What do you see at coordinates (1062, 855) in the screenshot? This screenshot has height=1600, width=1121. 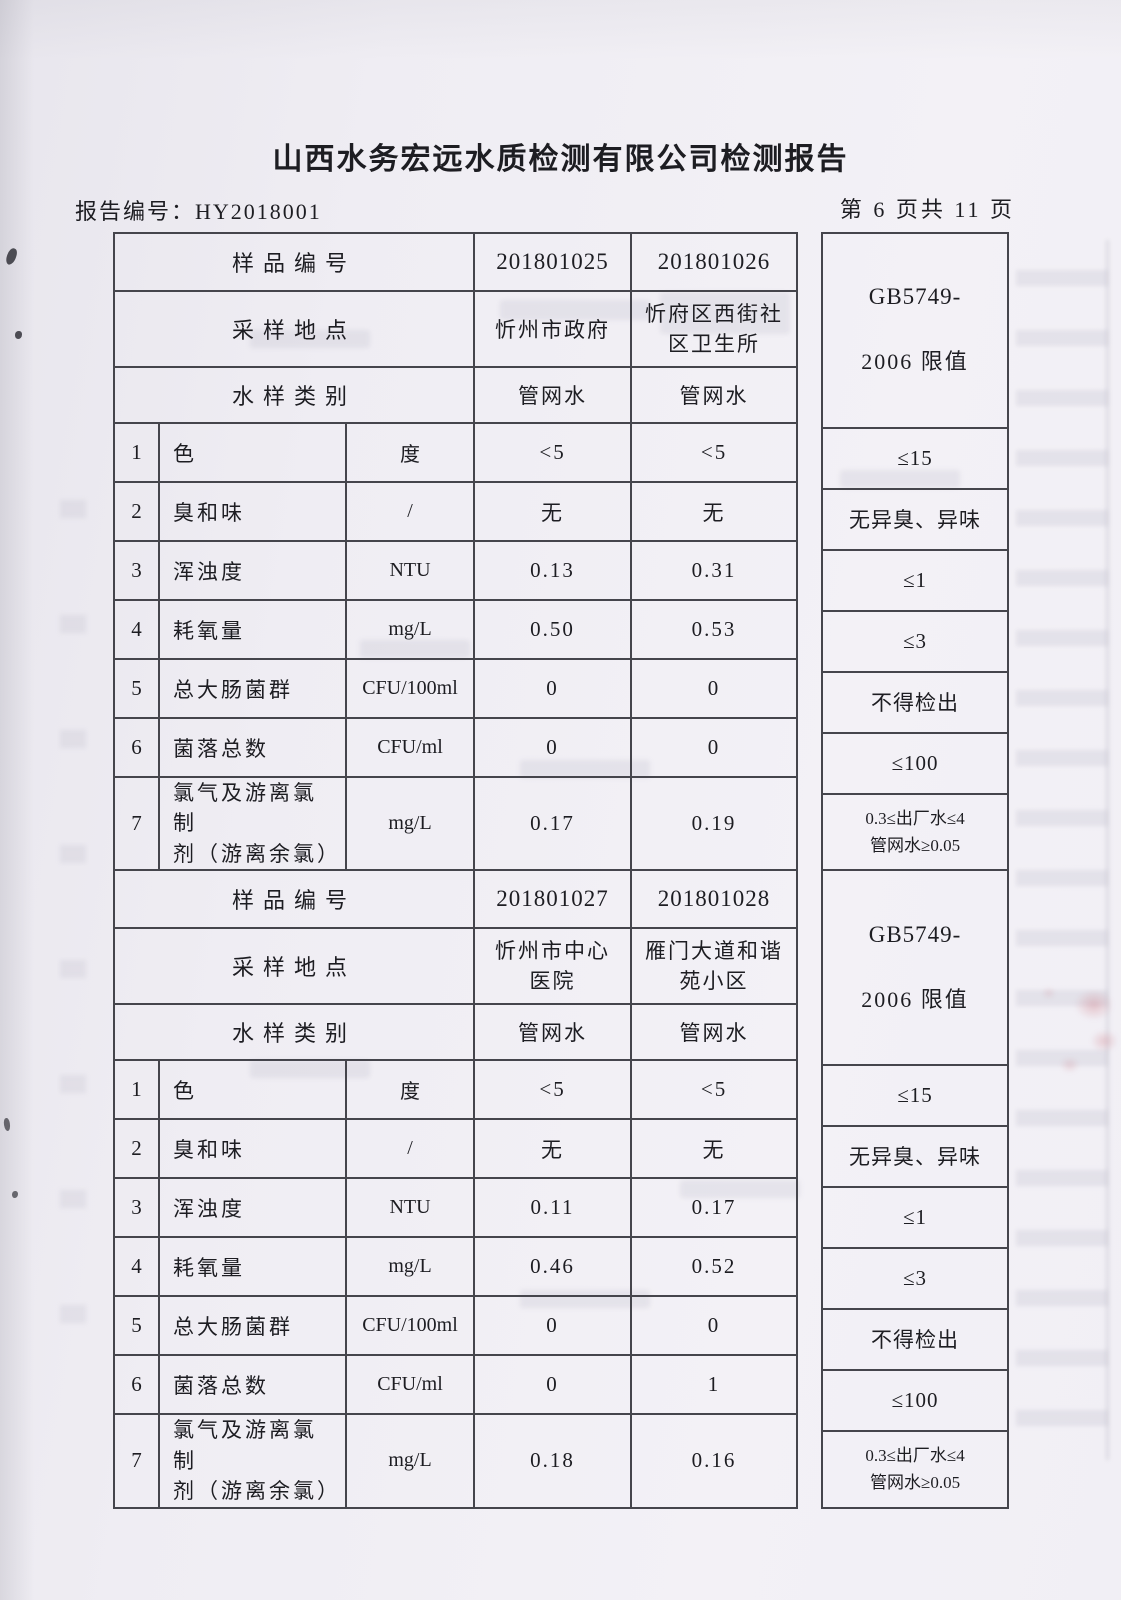 I see `ink-bleed-right-column` at bounding box center [1062, 855].